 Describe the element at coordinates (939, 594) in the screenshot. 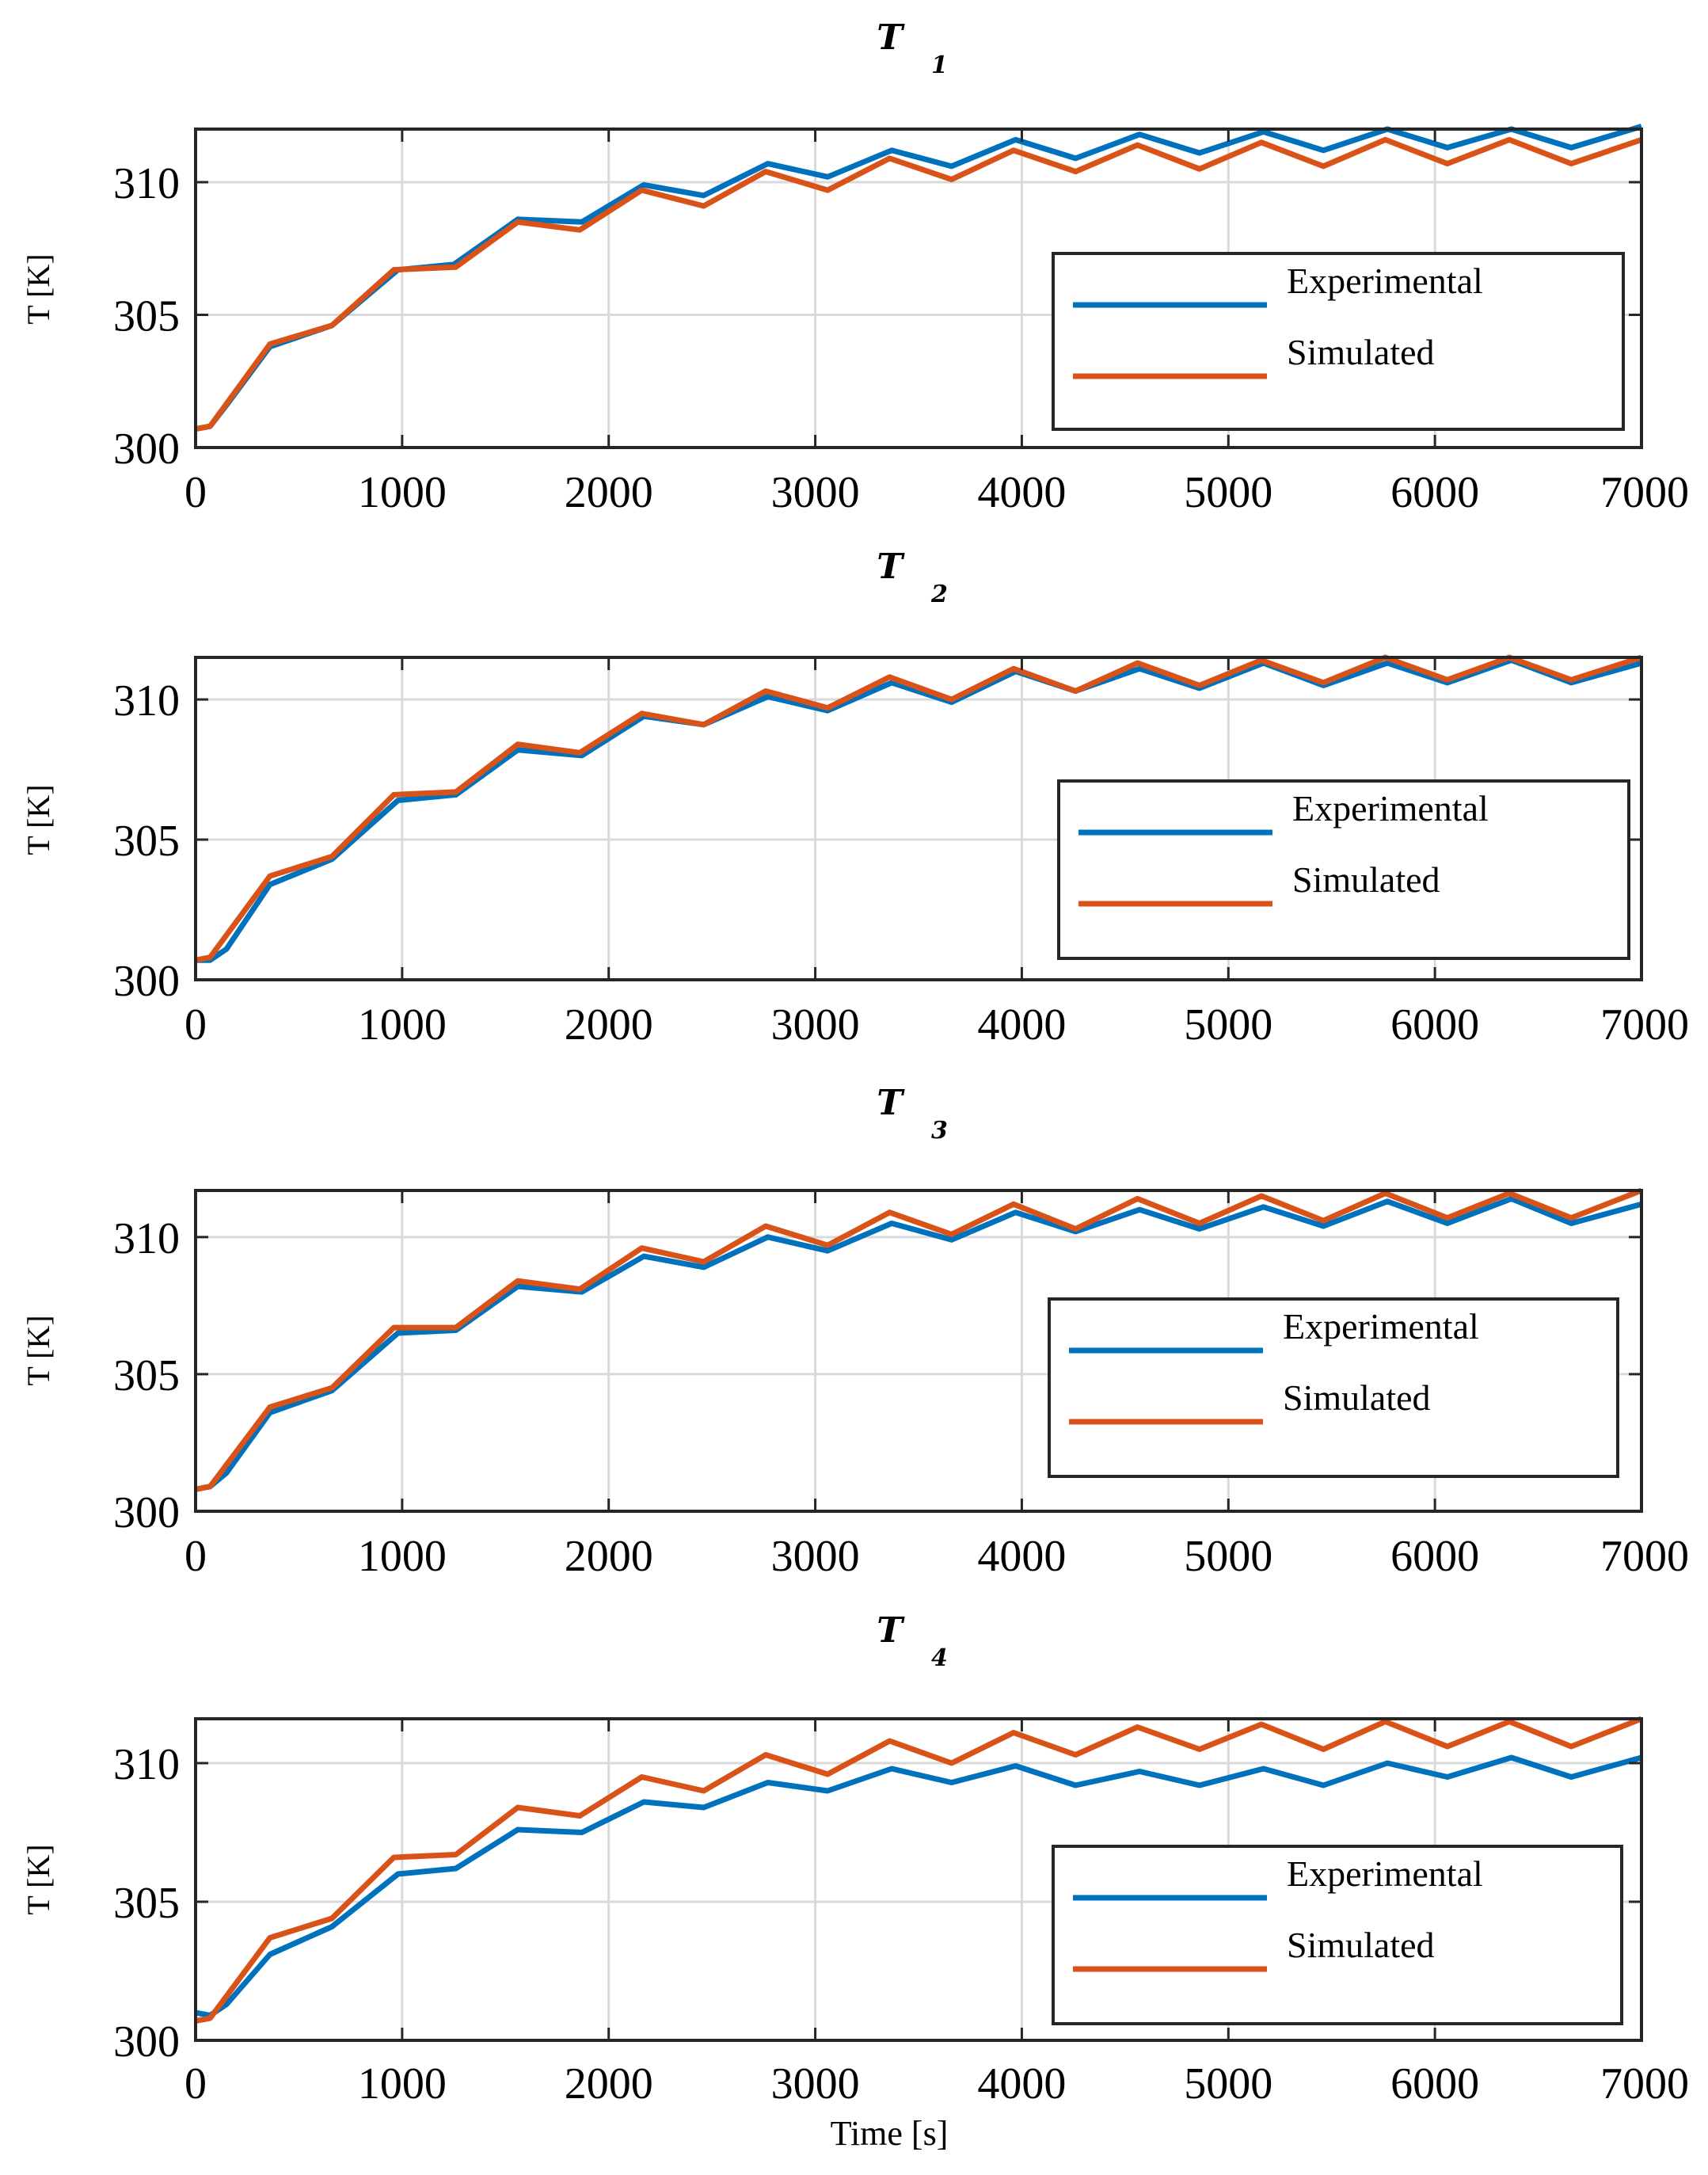

I see `subplot-title-subscript: 2` at that location.